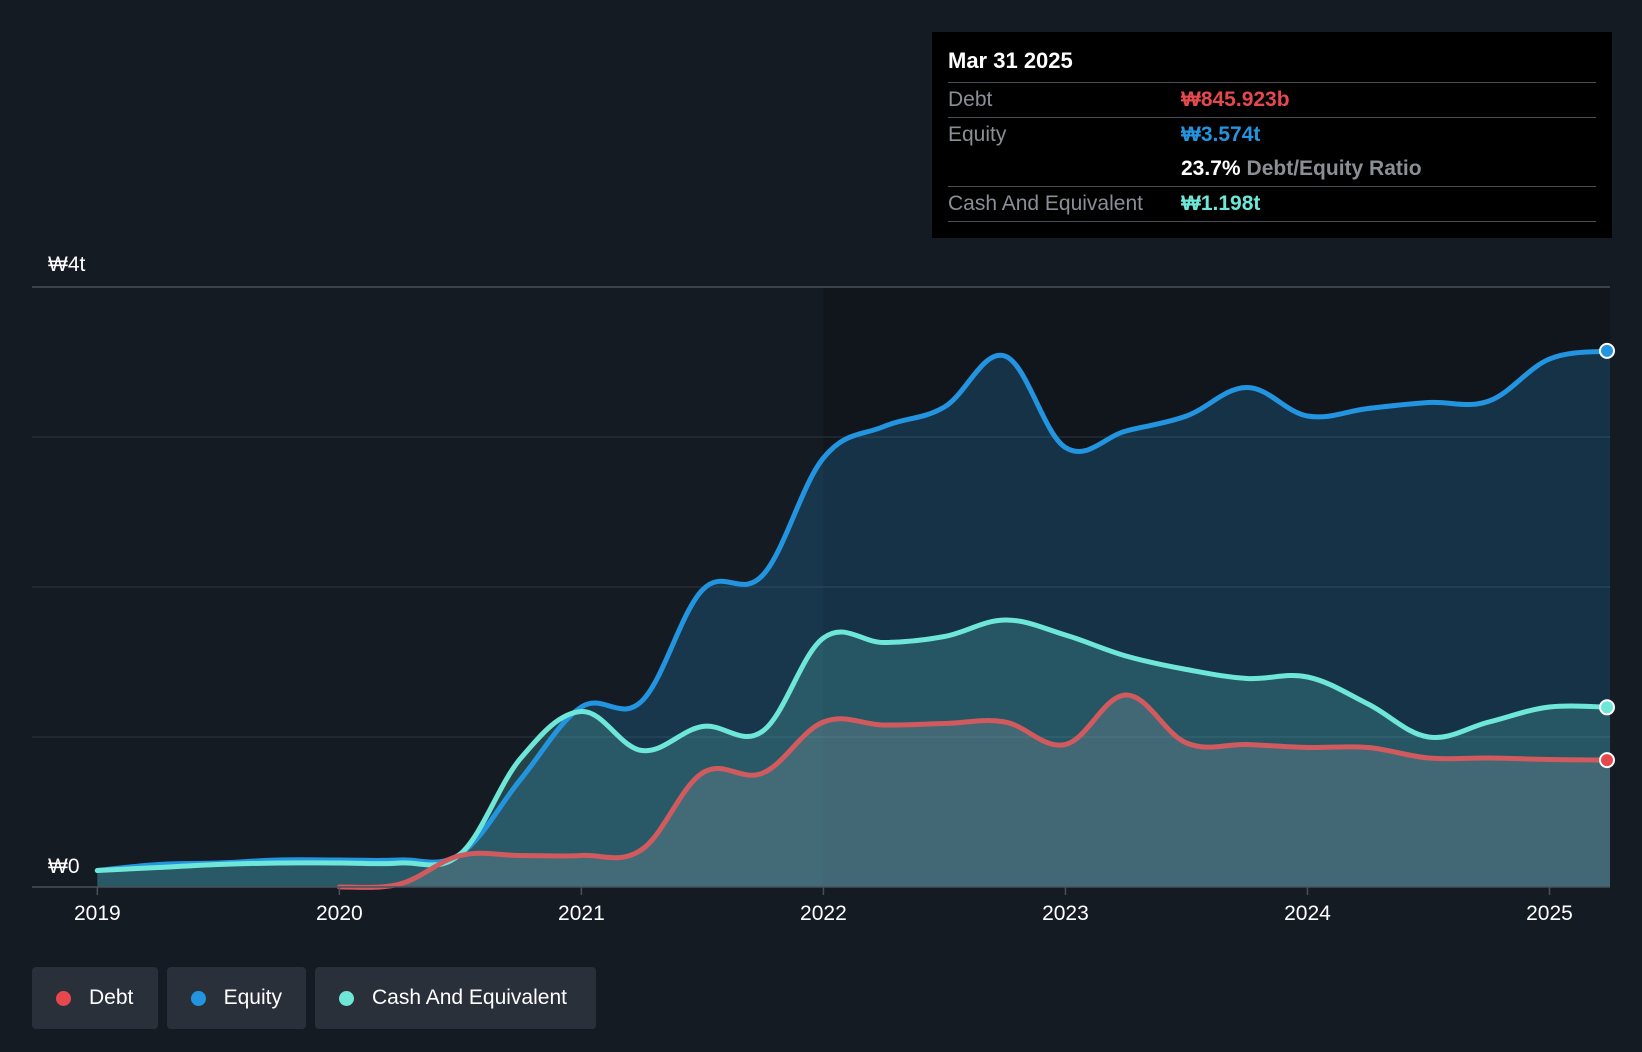 This screenshot has height=1052, width=1642. Describe the element at coordinates (823, 913) in the screenshot. I see `x-tick-label: 2022` at that location.